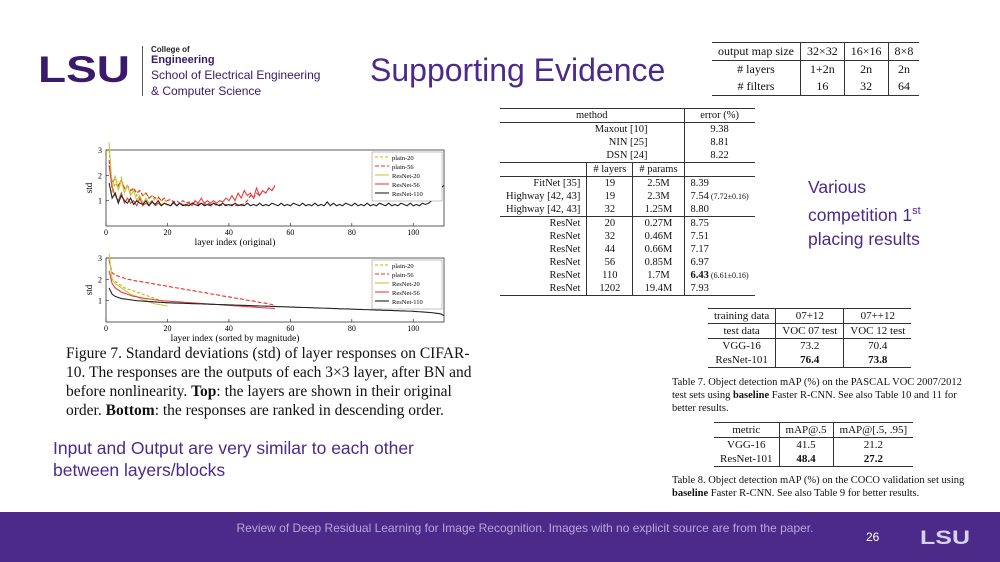  I want to click on figure-caption-top: Top, so click(204, 391).